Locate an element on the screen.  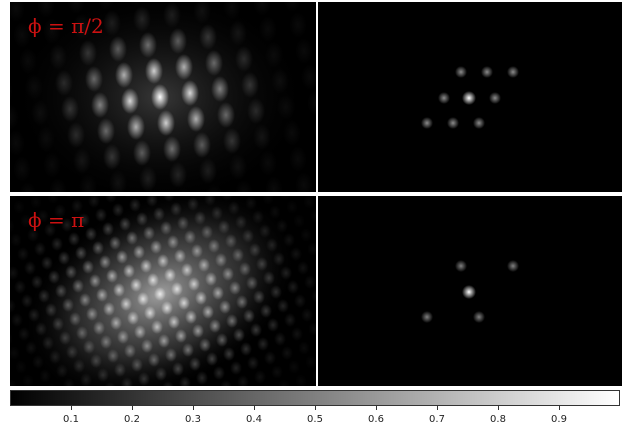
phi-label-bottom: ϕ = π is located at coordinates (56, 220).